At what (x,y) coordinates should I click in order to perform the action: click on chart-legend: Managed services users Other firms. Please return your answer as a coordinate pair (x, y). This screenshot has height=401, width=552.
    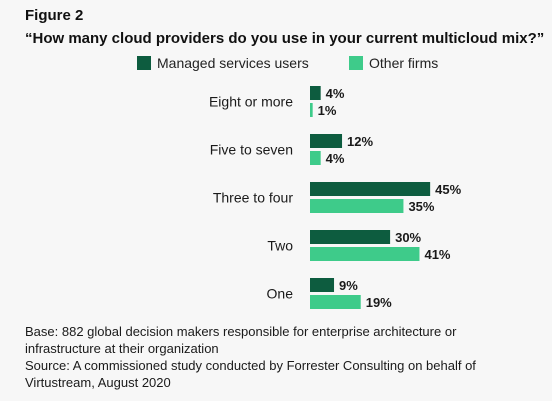
    Looking at the image, I should click on (276, 65).